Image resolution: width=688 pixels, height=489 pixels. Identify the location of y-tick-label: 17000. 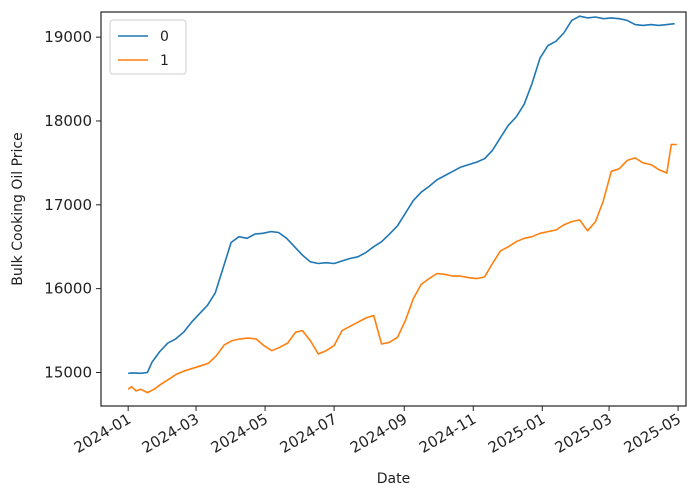
(68, 205).